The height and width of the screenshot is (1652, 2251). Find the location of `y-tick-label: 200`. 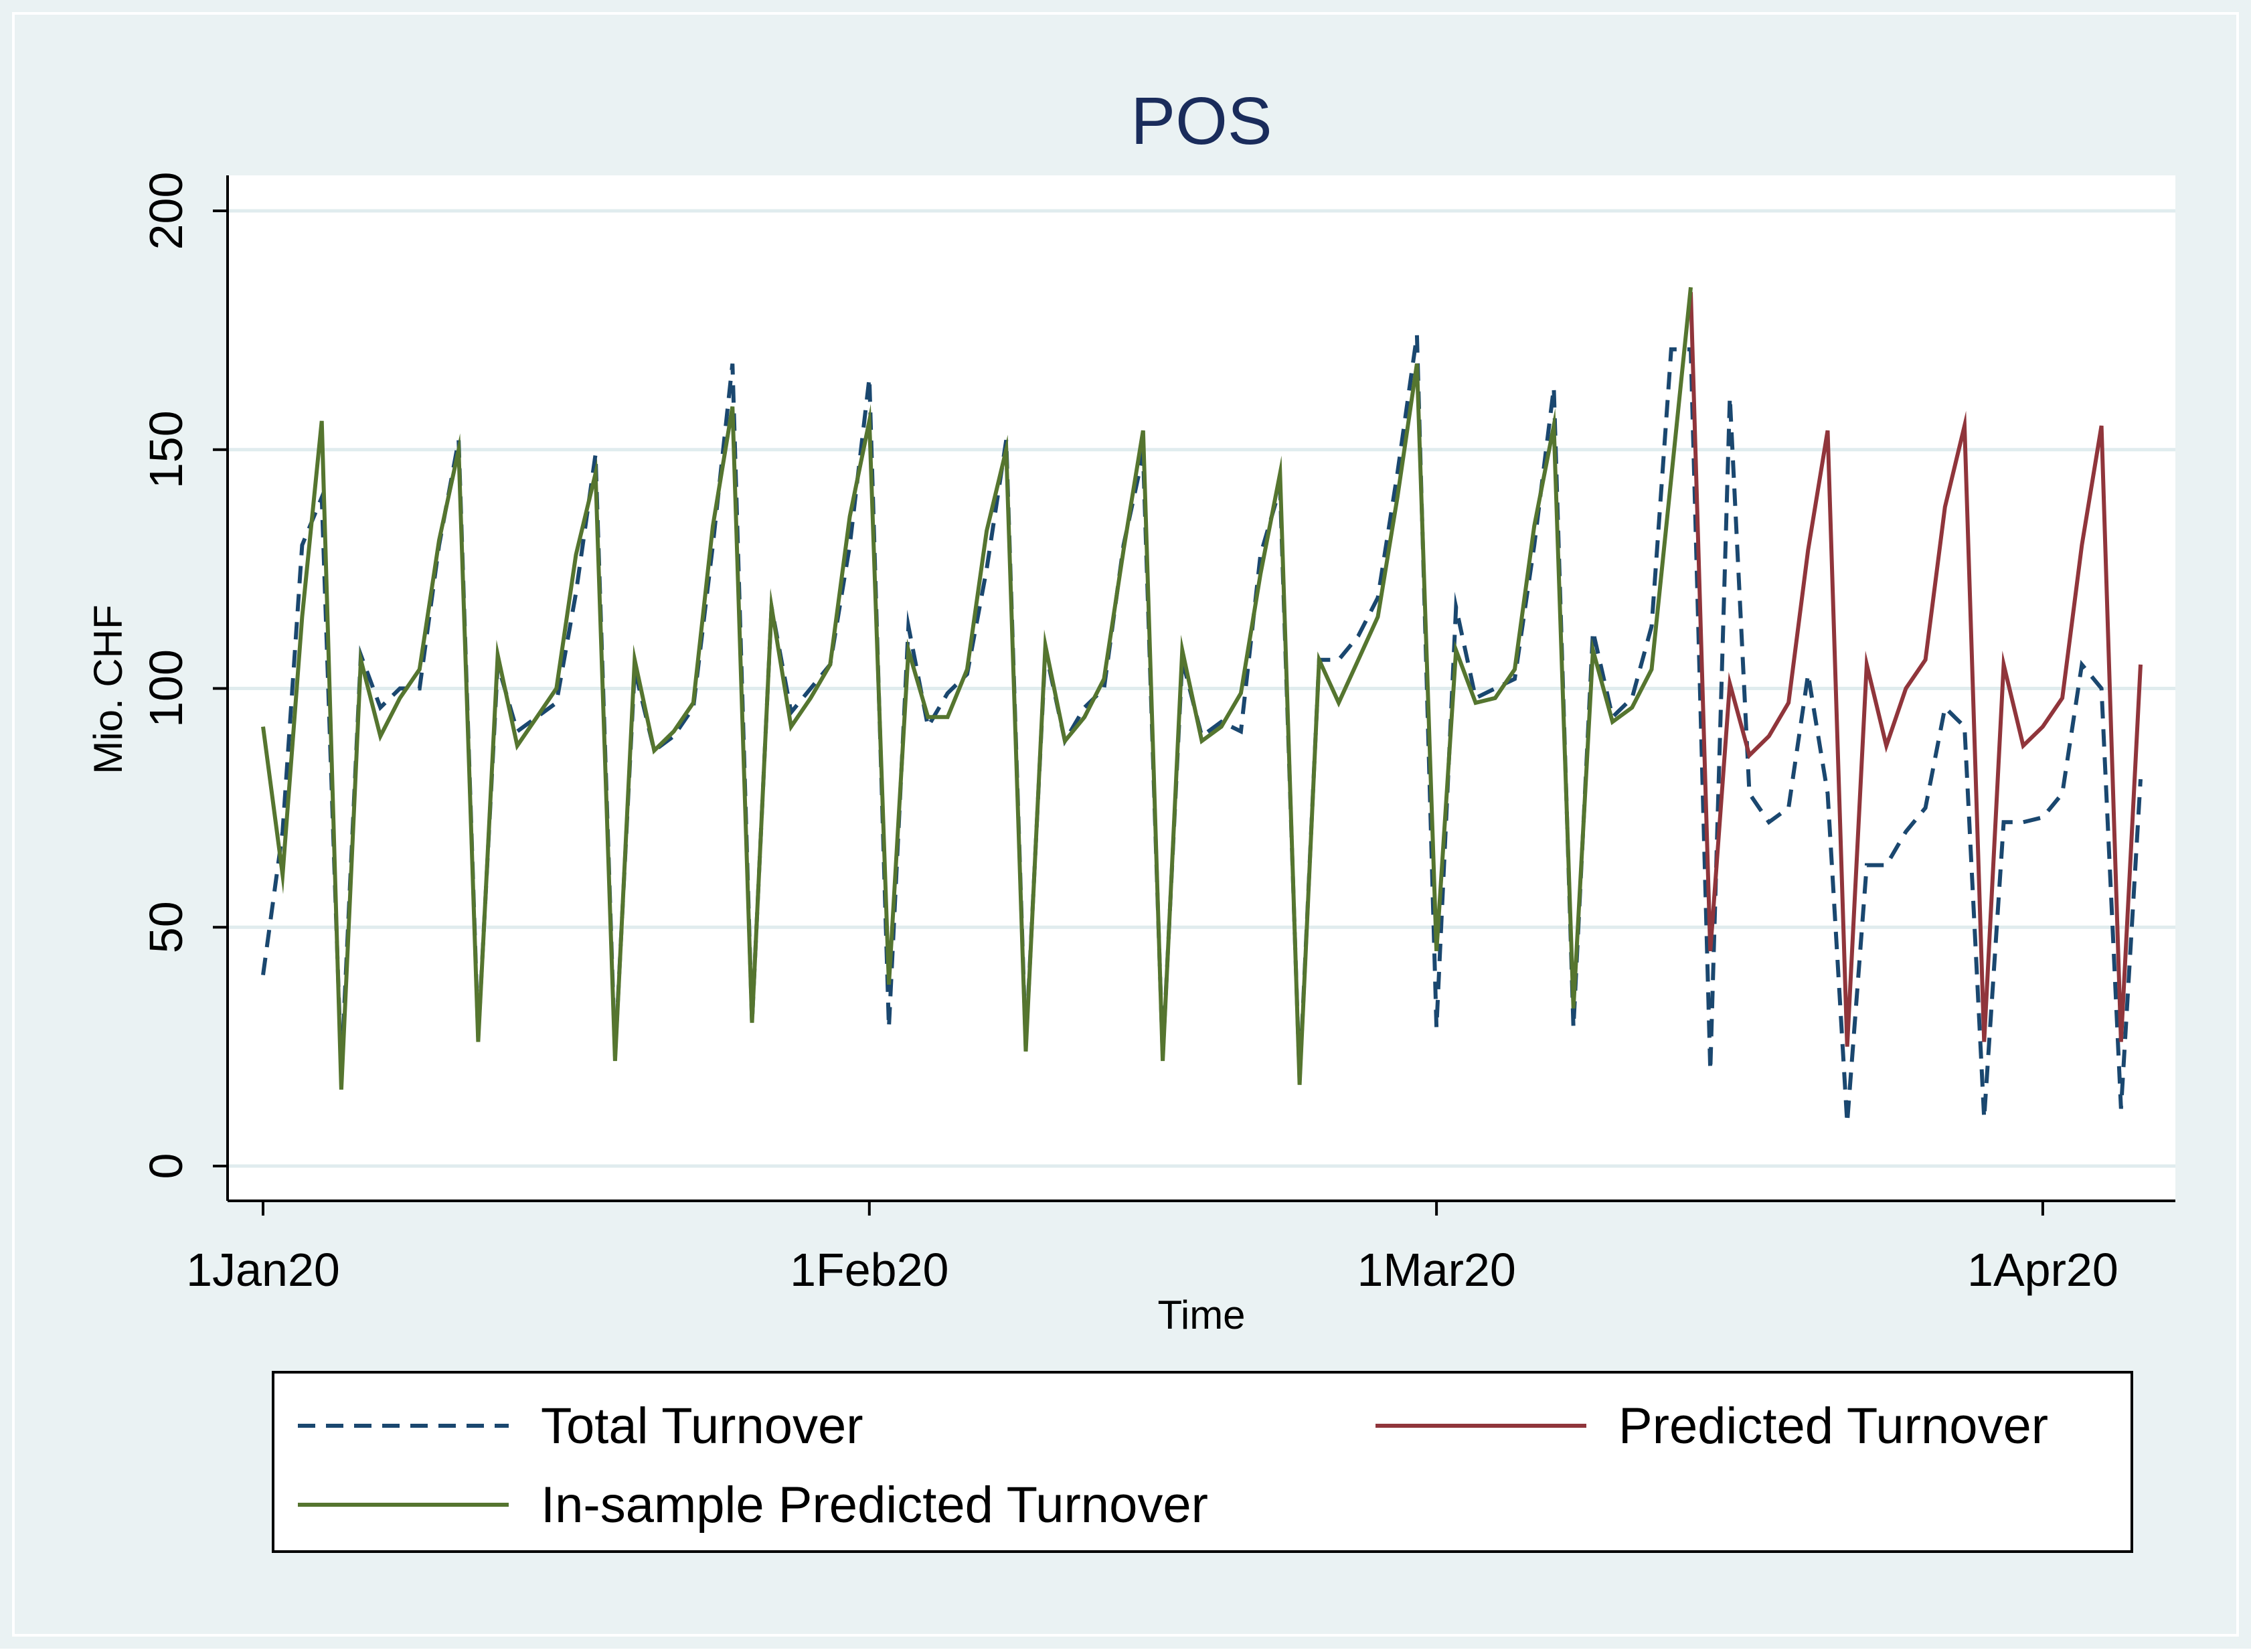

y-tick-label: 200 is located at coordinates (166, 211).